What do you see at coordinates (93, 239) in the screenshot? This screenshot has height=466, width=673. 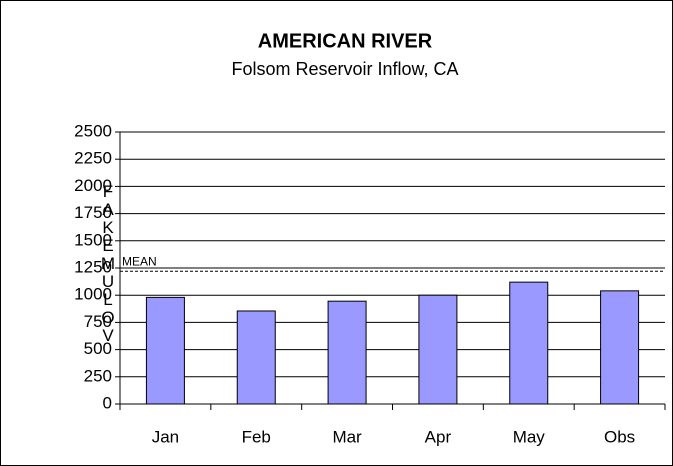 I see `y-tick-label: 1500` at bounding box center [93, 239].